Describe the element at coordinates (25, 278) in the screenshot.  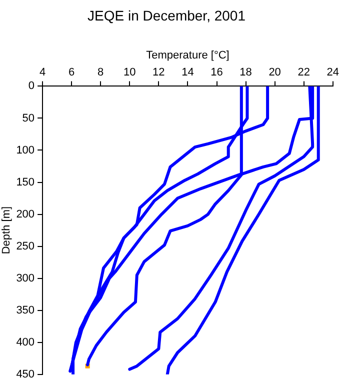
I see `y-tick-label: 300` at that location.